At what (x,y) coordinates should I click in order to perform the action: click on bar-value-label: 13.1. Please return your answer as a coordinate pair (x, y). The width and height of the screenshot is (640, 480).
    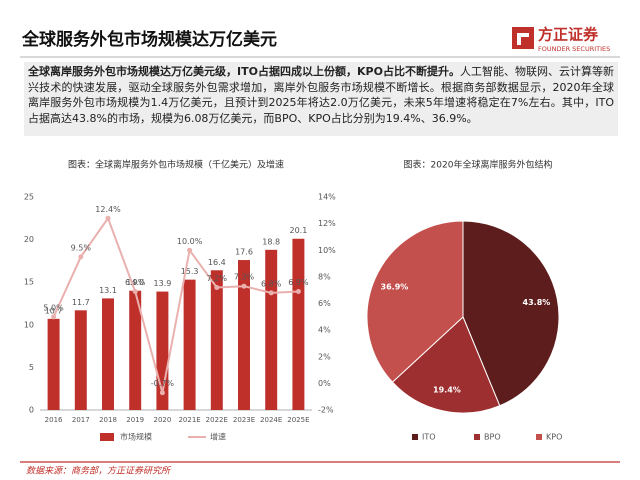
    Looking at the image, I should click on (108, 290).